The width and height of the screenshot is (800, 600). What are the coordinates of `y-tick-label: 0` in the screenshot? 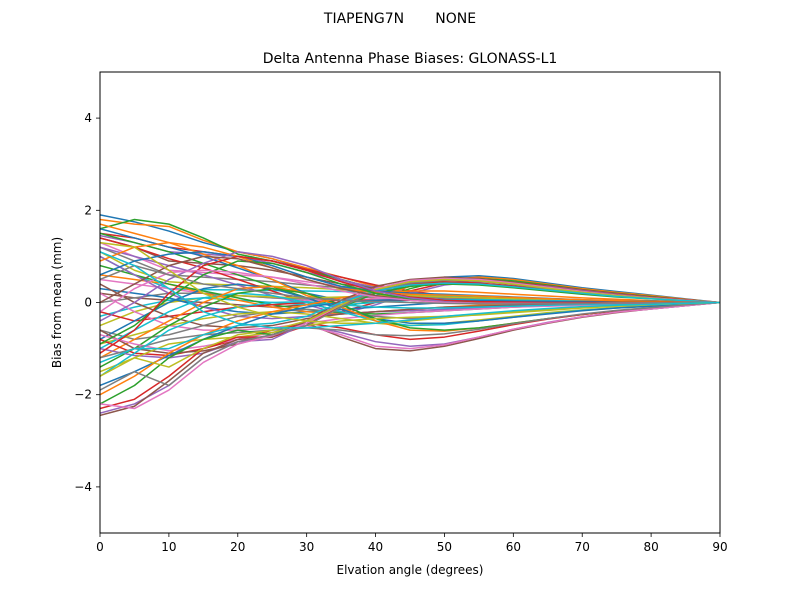 It's located at (88, 303).